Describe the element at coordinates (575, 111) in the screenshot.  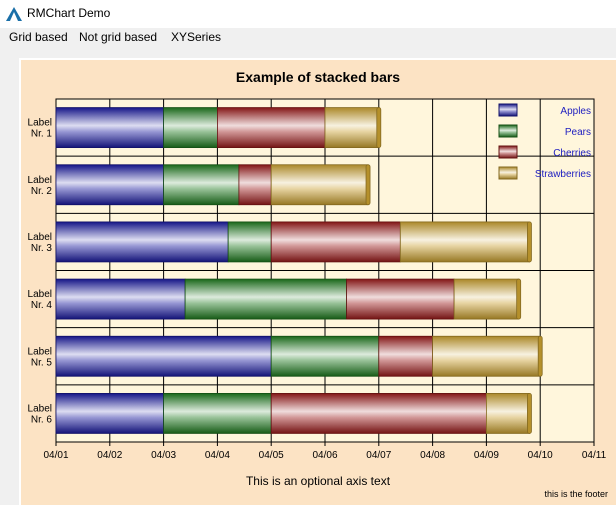
I see `legend-label: Apples` at that location.